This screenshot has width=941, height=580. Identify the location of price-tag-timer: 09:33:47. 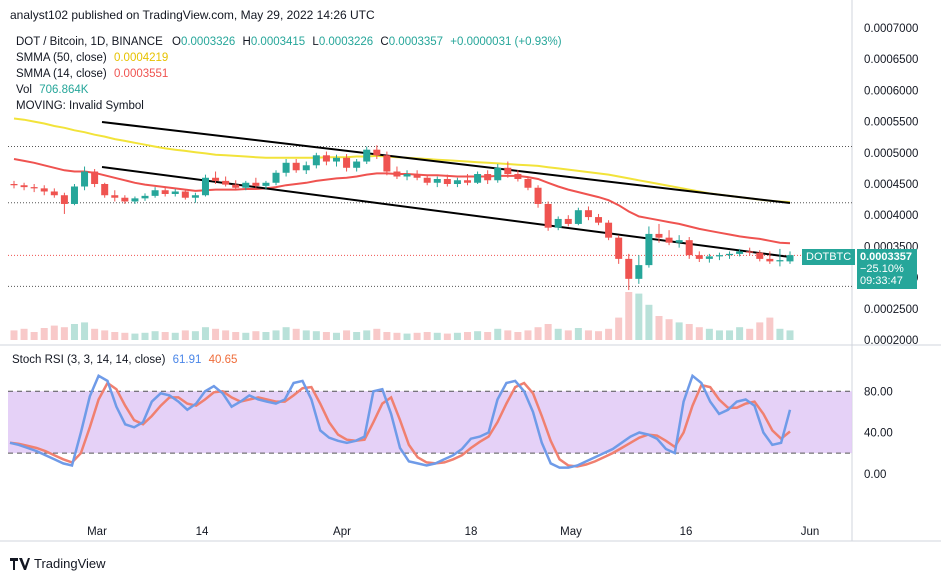
(881, 281).